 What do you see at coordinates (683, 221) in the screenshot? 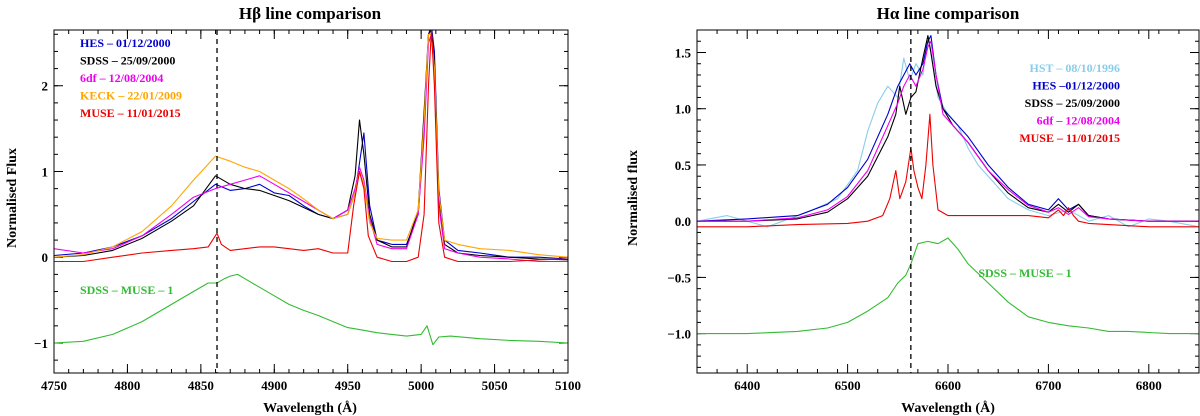
I see `y-tick-label: 0.0` at bounding box center [683, 221].